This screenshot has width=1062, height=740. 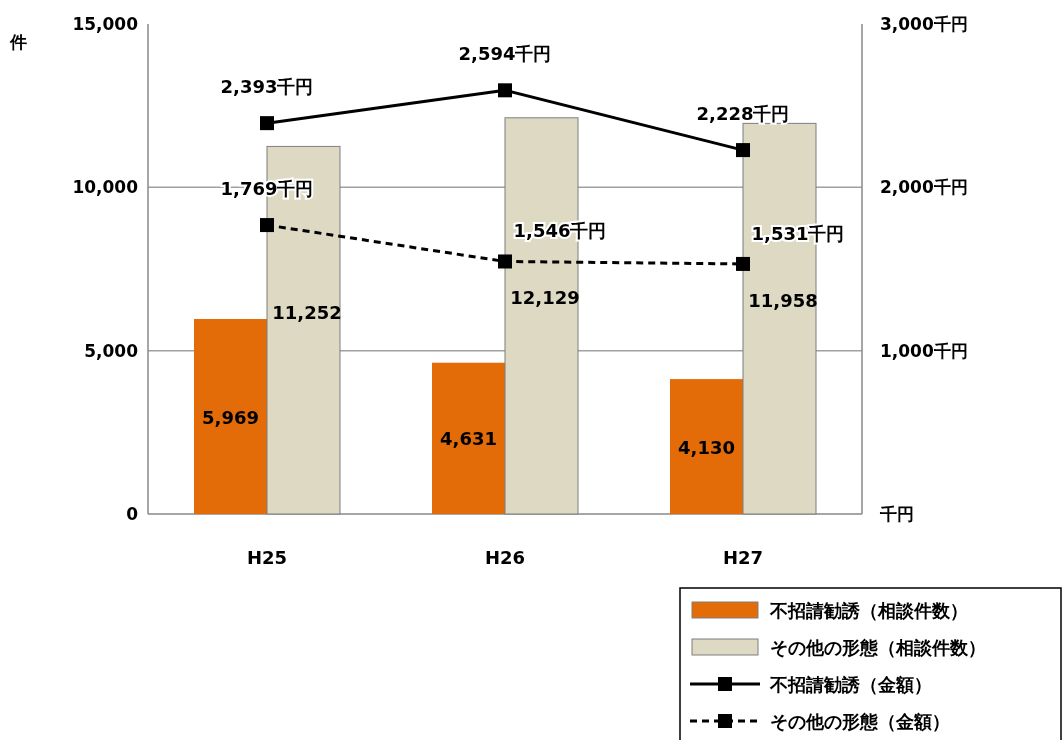 What do you see at coordinates (868, 610) in the screenshot?
I see `legend-label: 不招請勧誘（相談件数）` at bounding box center [868, 610].